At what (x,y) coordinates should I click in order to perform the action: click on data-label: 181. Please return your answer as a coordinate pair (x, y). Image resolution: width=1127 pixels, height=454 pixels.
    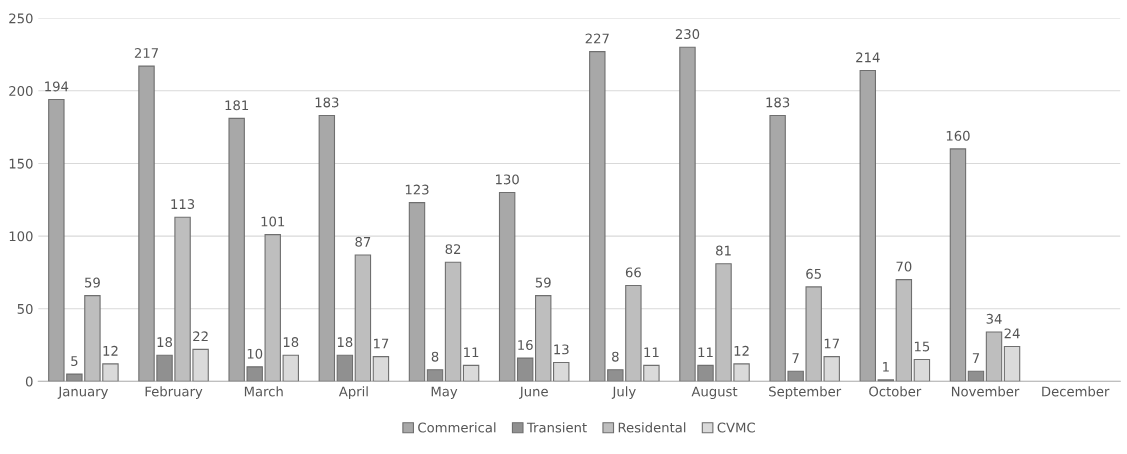
    Looking at the image, I should click on (237, 105).